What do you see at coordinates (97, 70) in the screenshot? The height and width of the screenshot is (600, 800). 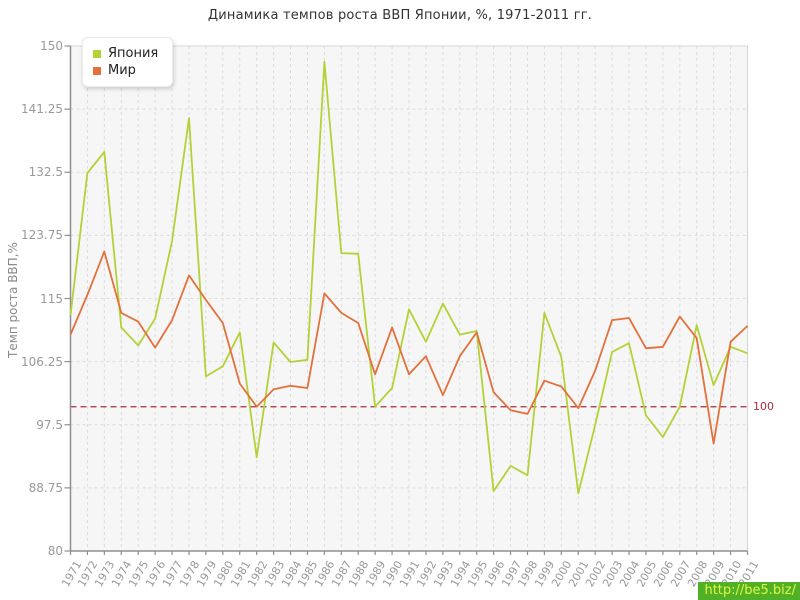 I see `world-series-swatch-icon` at bounding box center [97, 70].